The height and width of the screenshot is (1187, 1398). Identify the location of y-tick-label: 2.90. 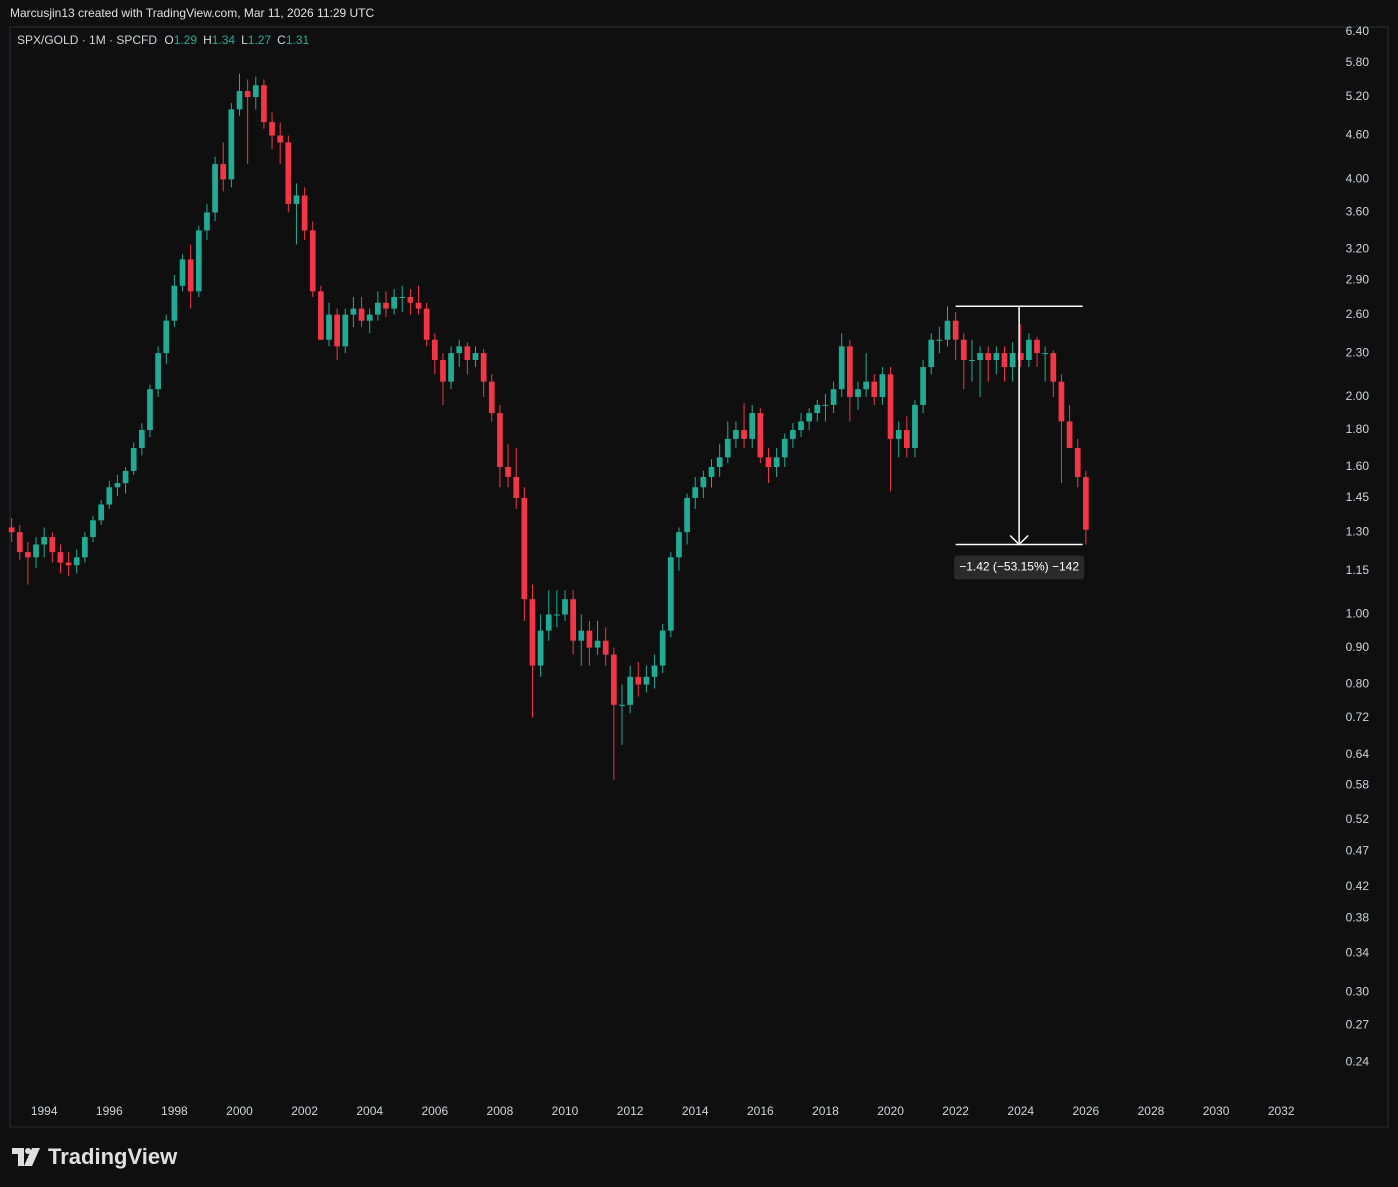
(1358, 280).